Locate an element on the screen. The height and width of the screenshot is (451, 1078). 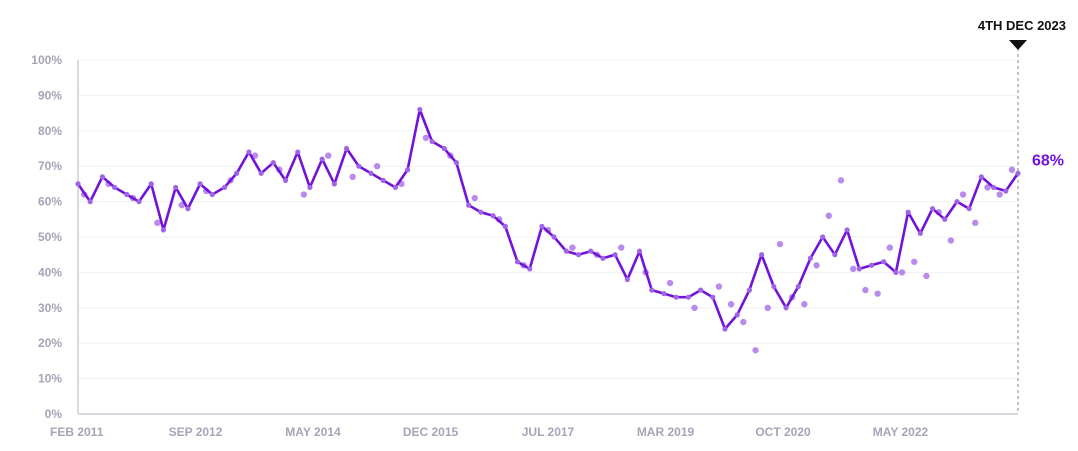
y-tick-label: 70% is located at coordinates (50, 166).